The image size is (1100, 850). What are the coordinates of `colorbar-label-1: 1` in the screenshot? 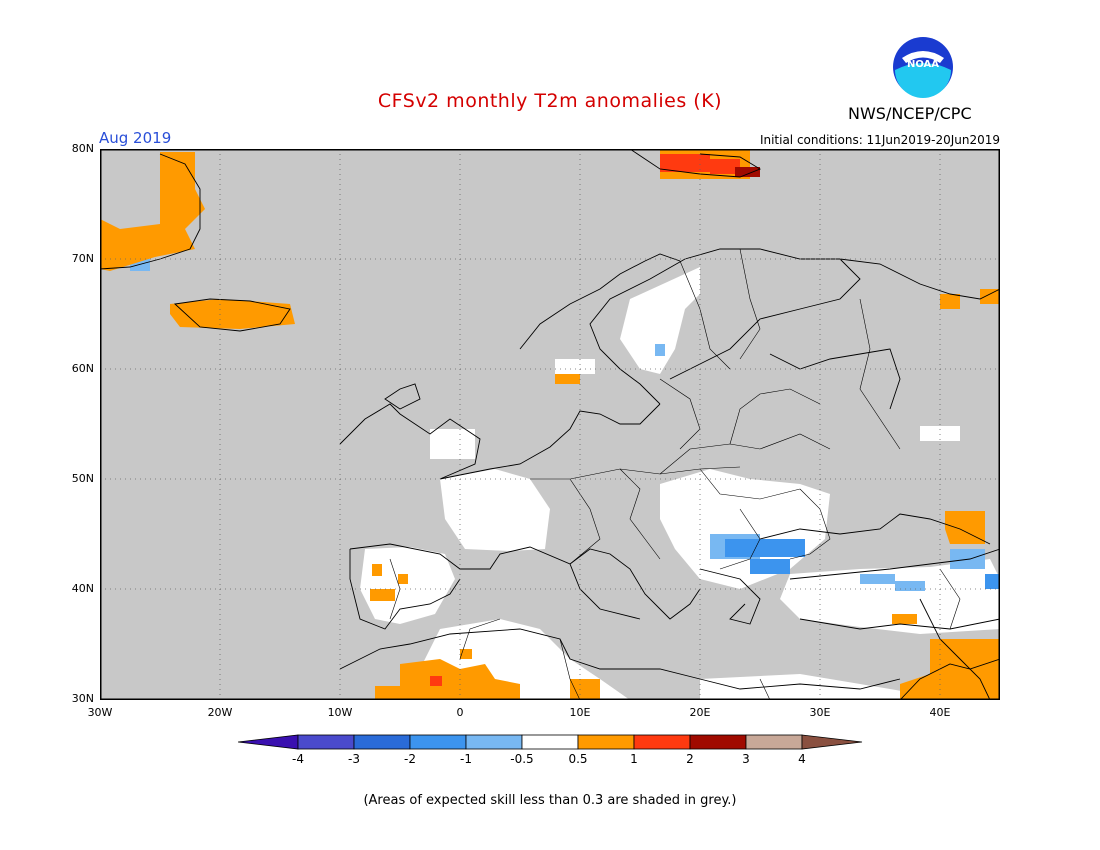 It's located at (634, 759).